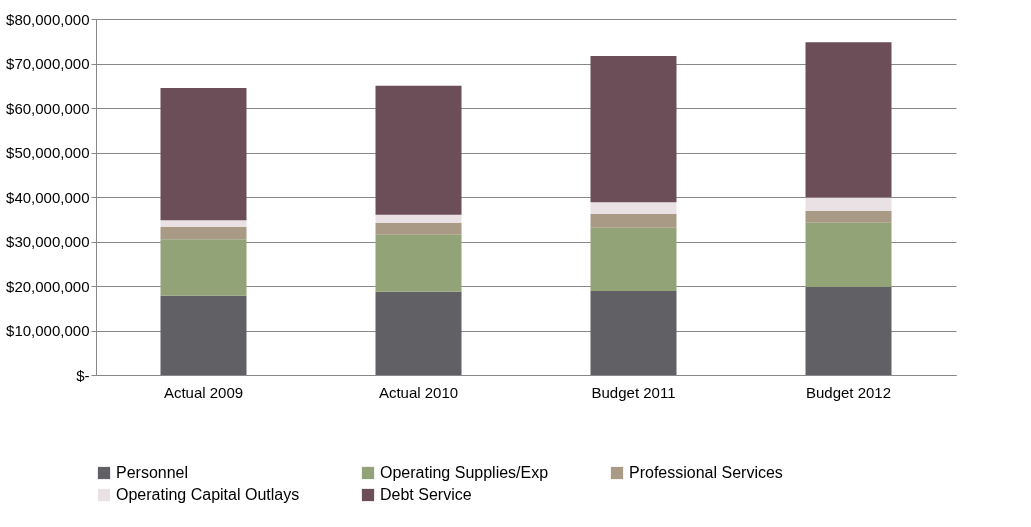  What do you see at coordinates (426, 494) in the screenshot?
I see `legend-label: Debt Service` at bounding box center [426, 494].